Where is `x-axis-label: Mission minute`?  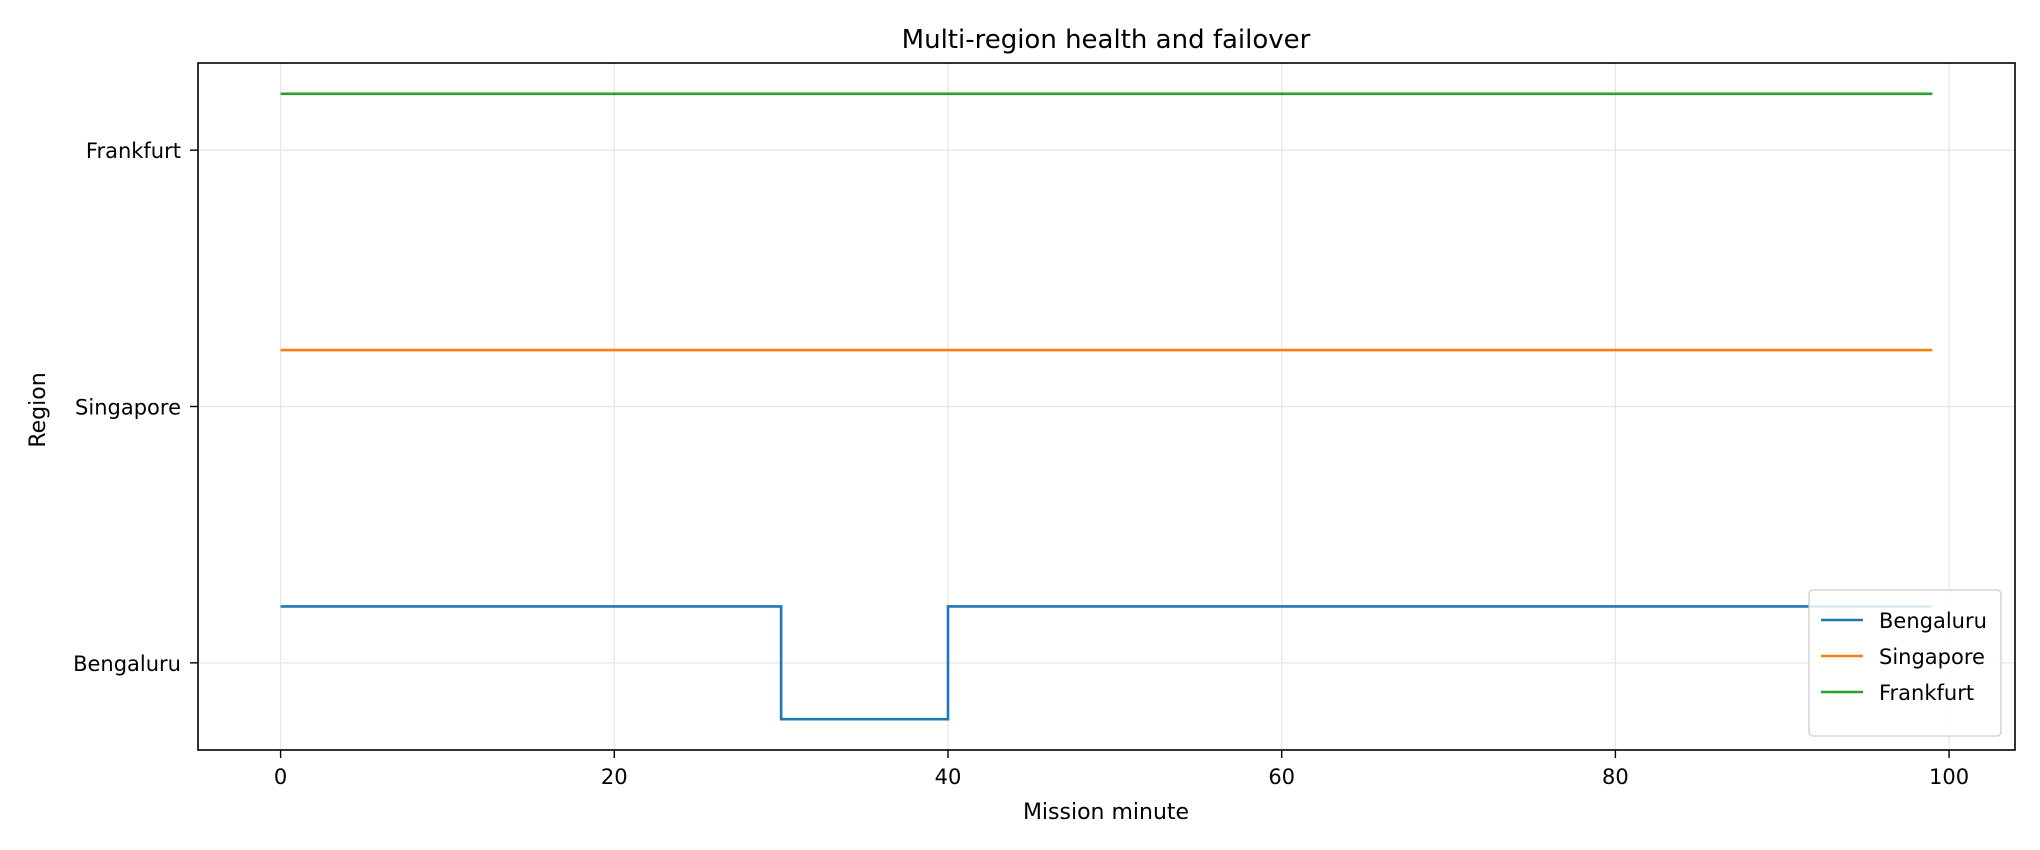 x-axis-label: Mission minute is located at coordinates (1106, 812).